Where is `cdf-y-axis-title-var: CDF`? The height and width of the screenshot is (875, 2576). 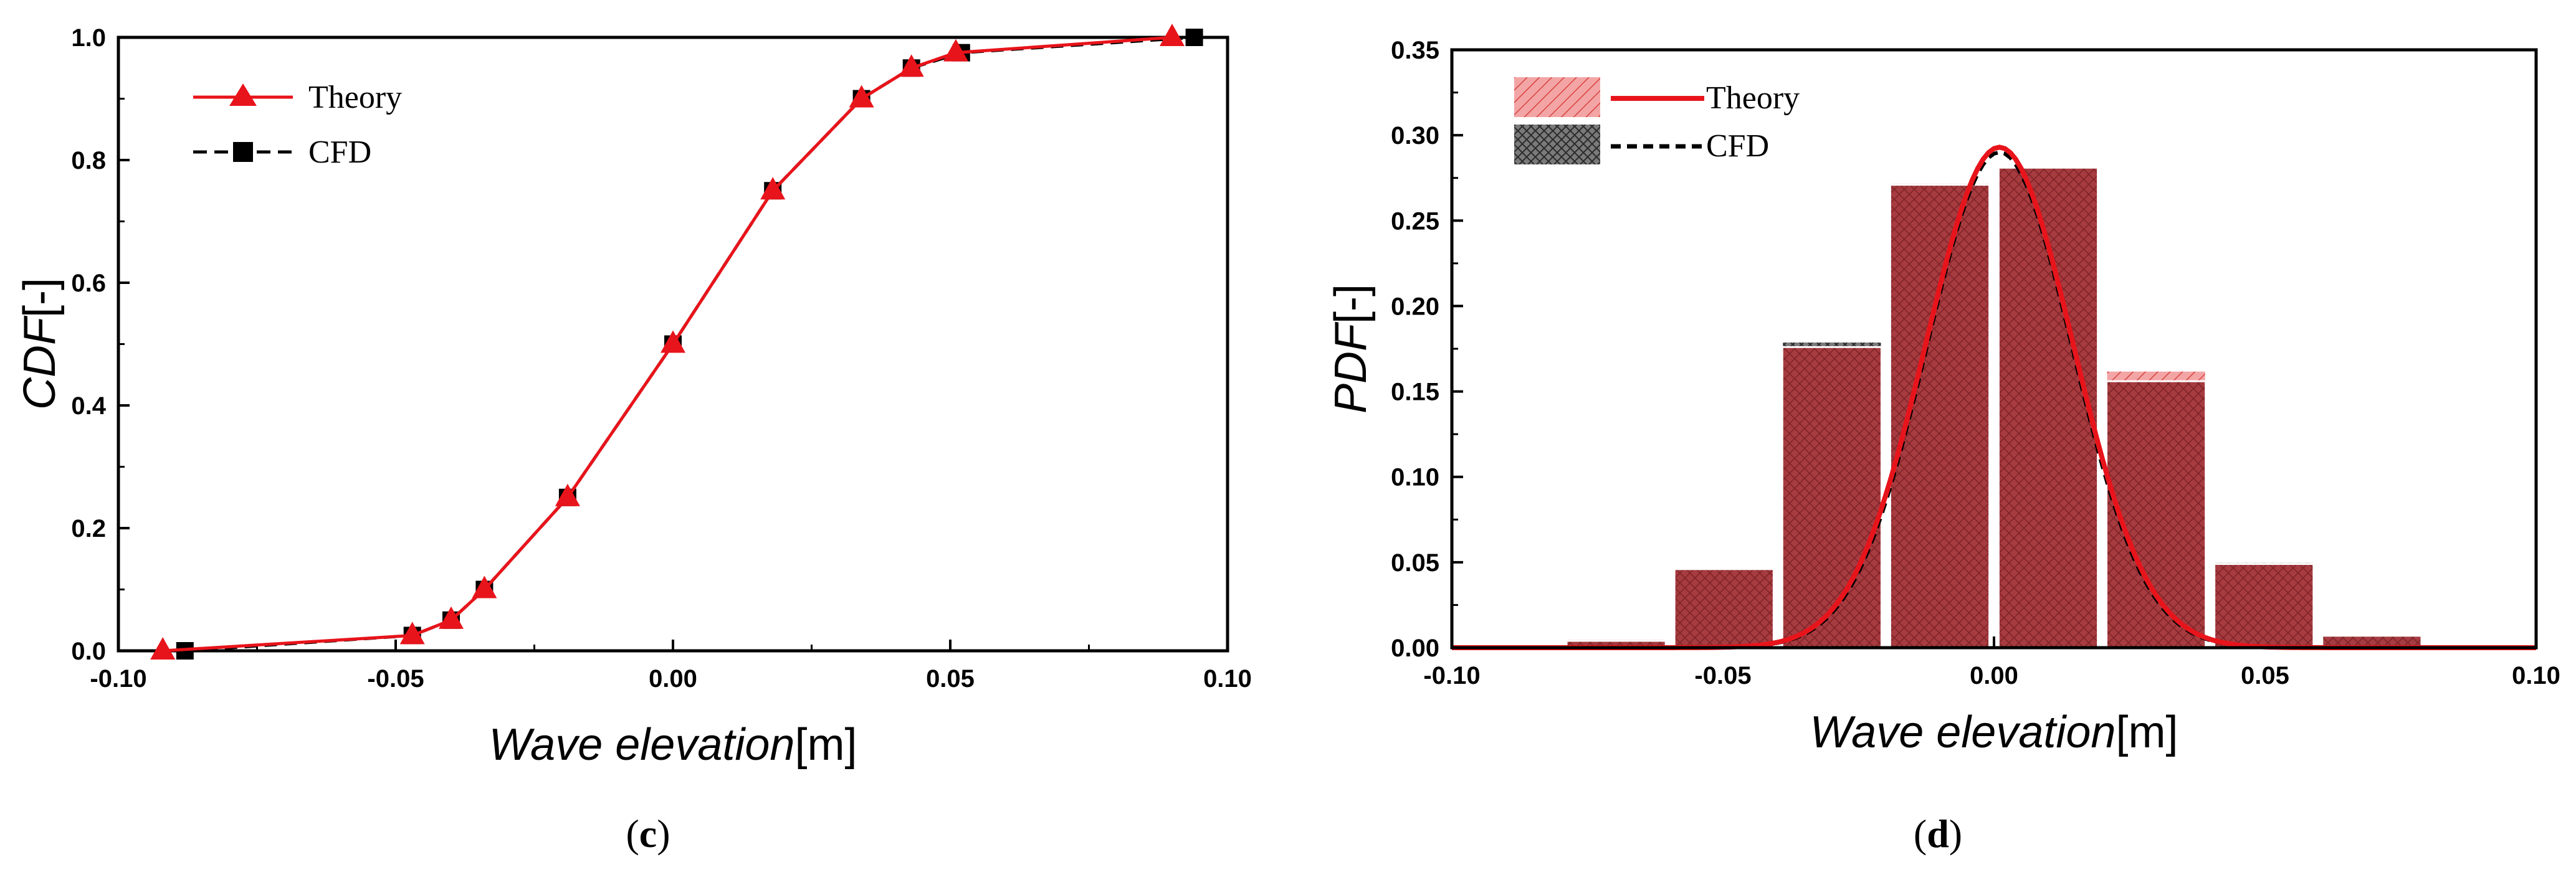
cdf-y-axis-title-var: CDF is located at coordinates (40, 362).